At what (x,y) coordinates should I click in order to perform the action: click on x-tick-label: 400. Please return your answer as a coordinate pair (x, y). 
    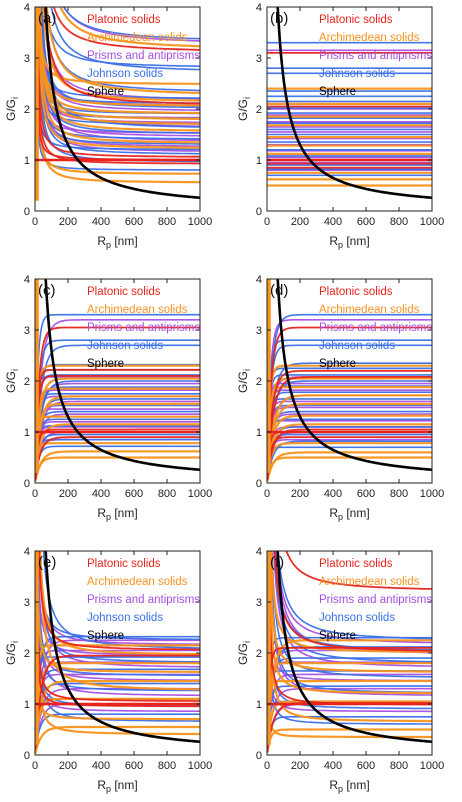
    Looking at the image, I should click on (101, 222).